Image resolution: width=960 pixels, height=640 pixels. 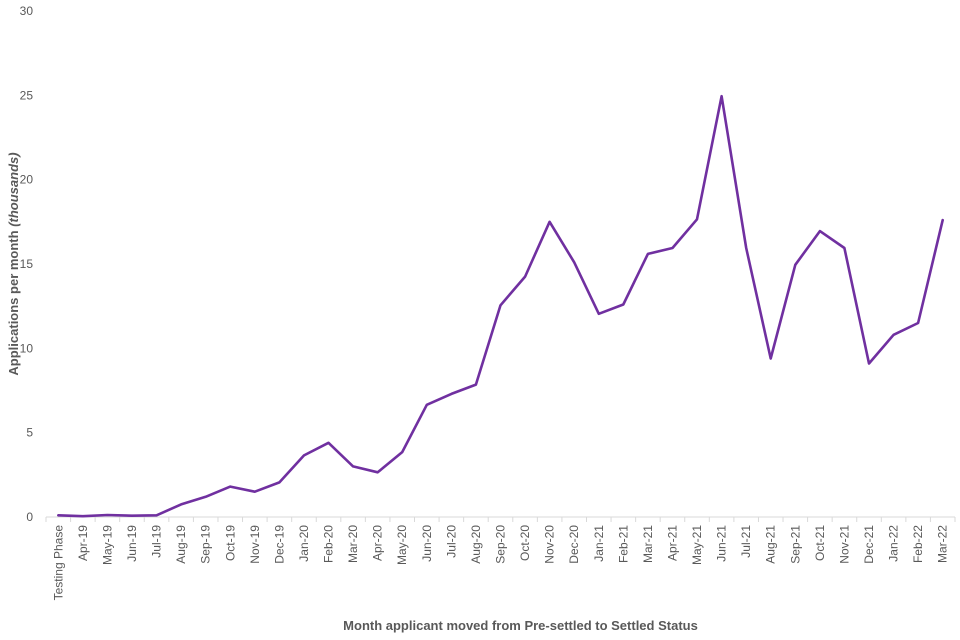 I want to click on x-tick-label: May-19, so click(x=107, y=545).